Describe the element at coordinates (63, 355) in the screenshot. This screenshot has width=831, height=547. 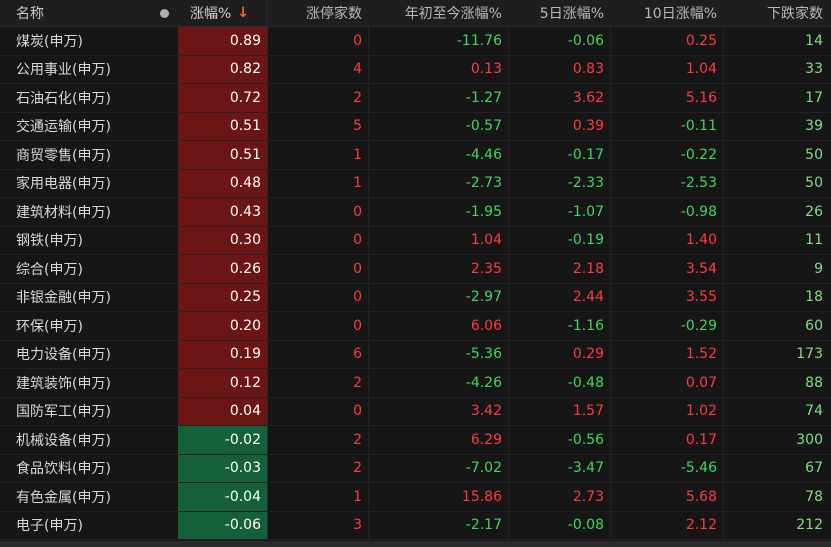
I see `sector-name: 电力设备(申万)` at that location.